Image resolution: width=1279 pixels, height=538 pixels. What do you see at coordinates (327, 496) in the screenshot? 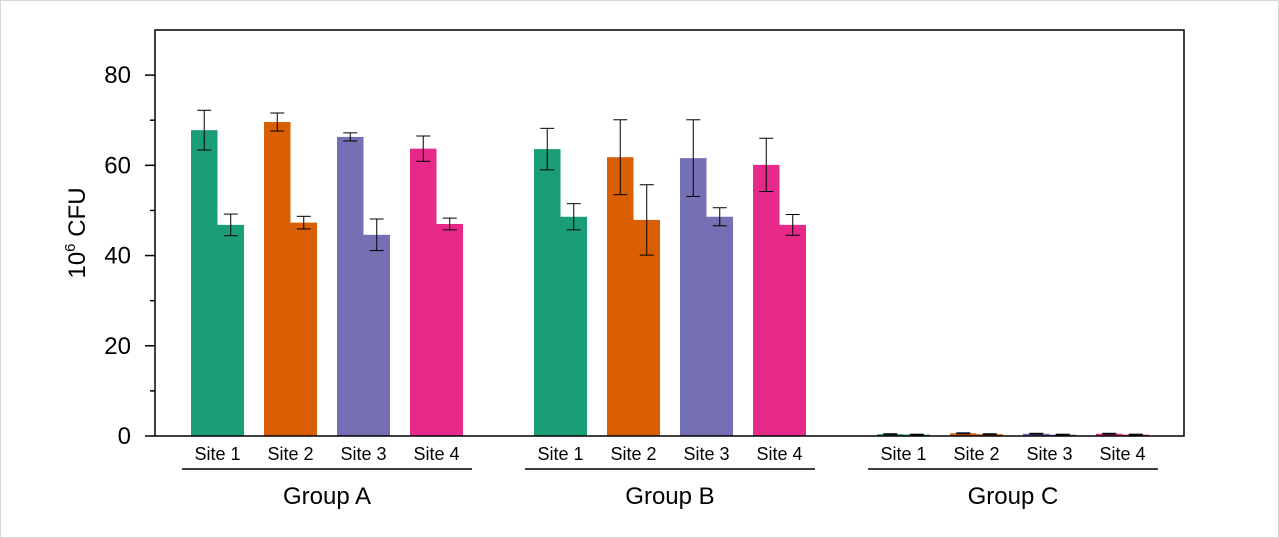
I see `group-label: Group A` at bounding box center [327, 496].